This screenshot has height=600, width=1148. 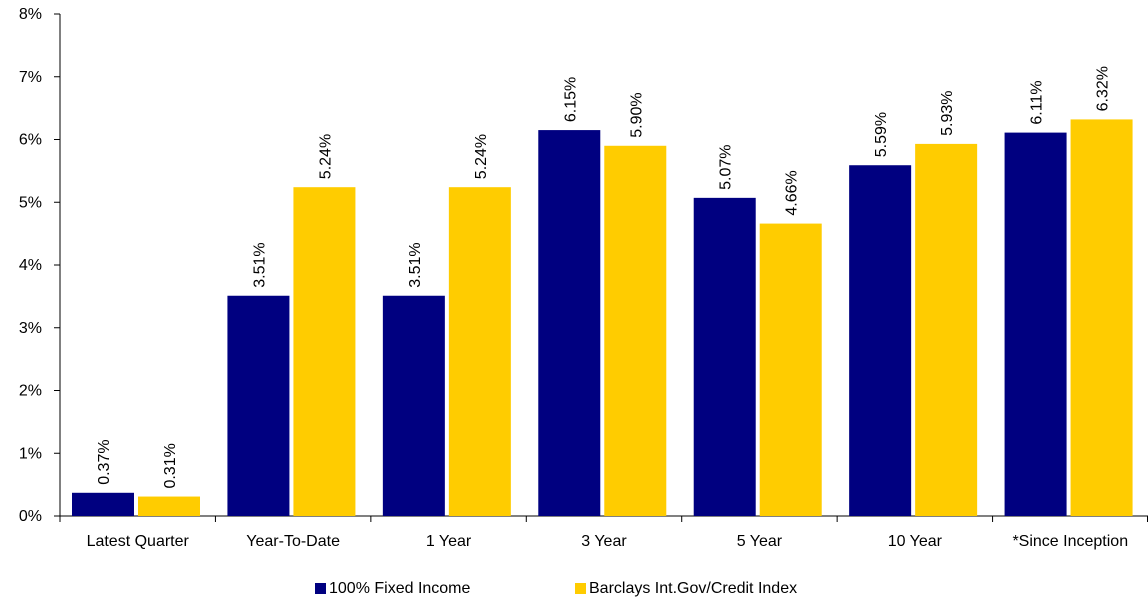 I want to click on y-tick-label: 7%, so click(x=30, y=77).